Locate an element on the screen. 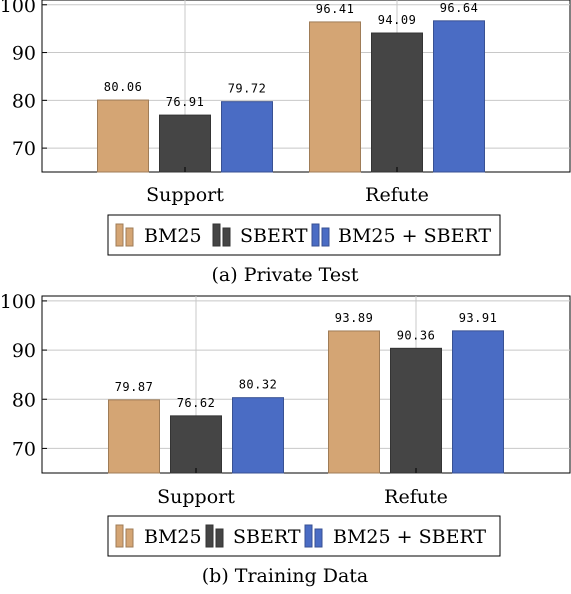 The height and width of the screenshot is (594, 571). data-label: 80.06 is located at coordinates (123, 87).